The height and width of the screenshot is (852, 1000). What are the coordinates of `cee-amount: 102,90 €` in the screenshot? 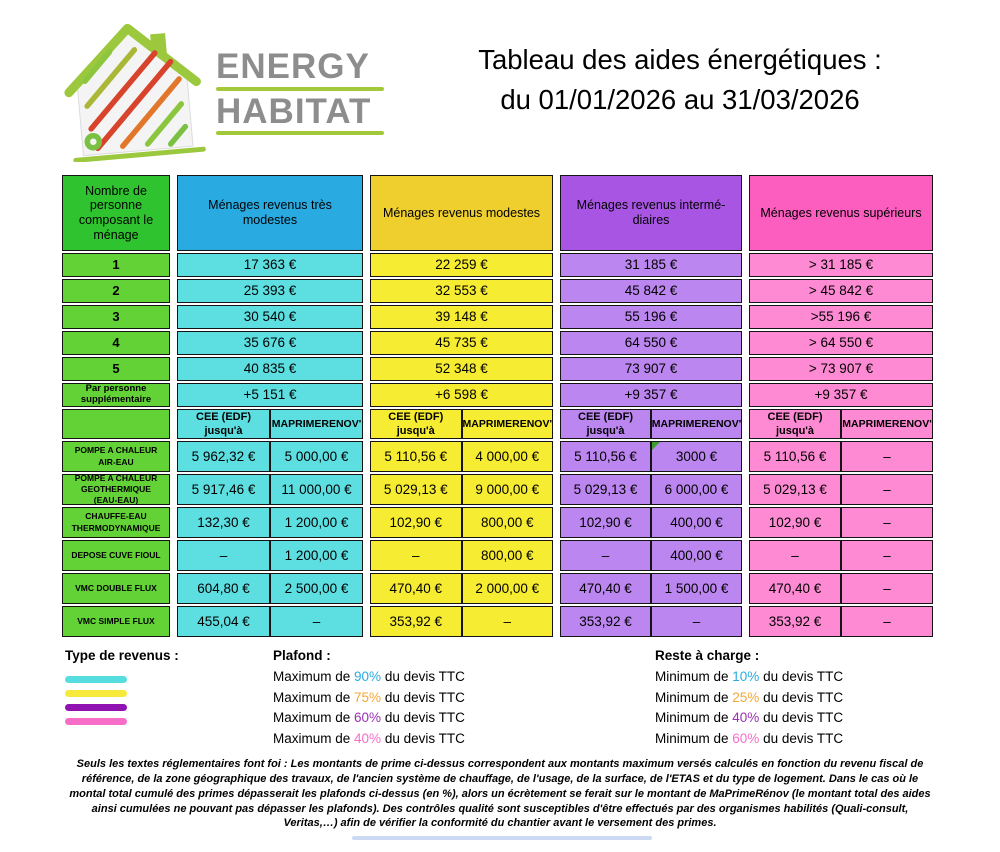 It's located at (605, 522).